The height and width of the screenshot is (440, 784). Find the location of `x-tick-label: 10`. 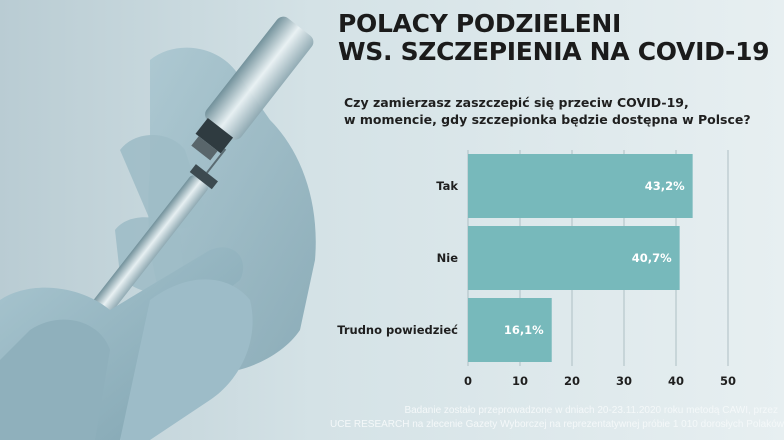

x-tick-label: 10 is located at coordinates (520, 381).